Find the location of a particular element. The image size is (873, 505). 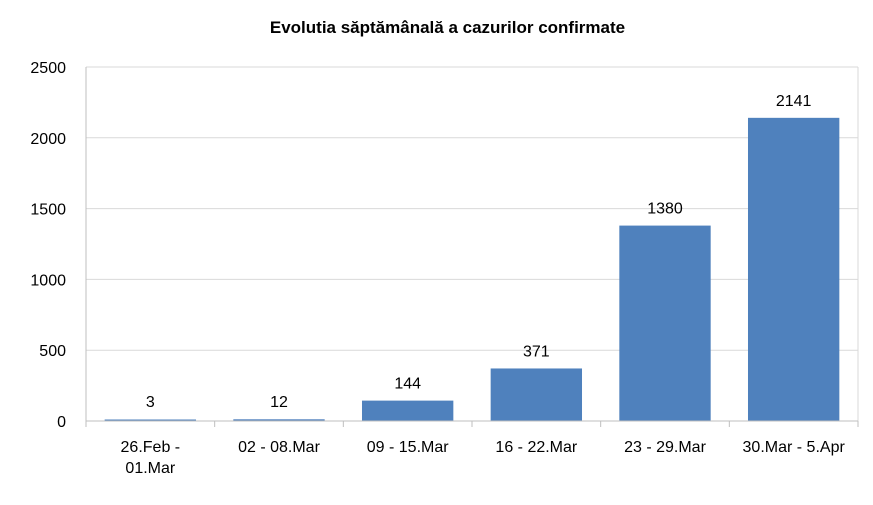

x-tick-label: 26.Feb -01.Mar is located at coordinates (151, 458).